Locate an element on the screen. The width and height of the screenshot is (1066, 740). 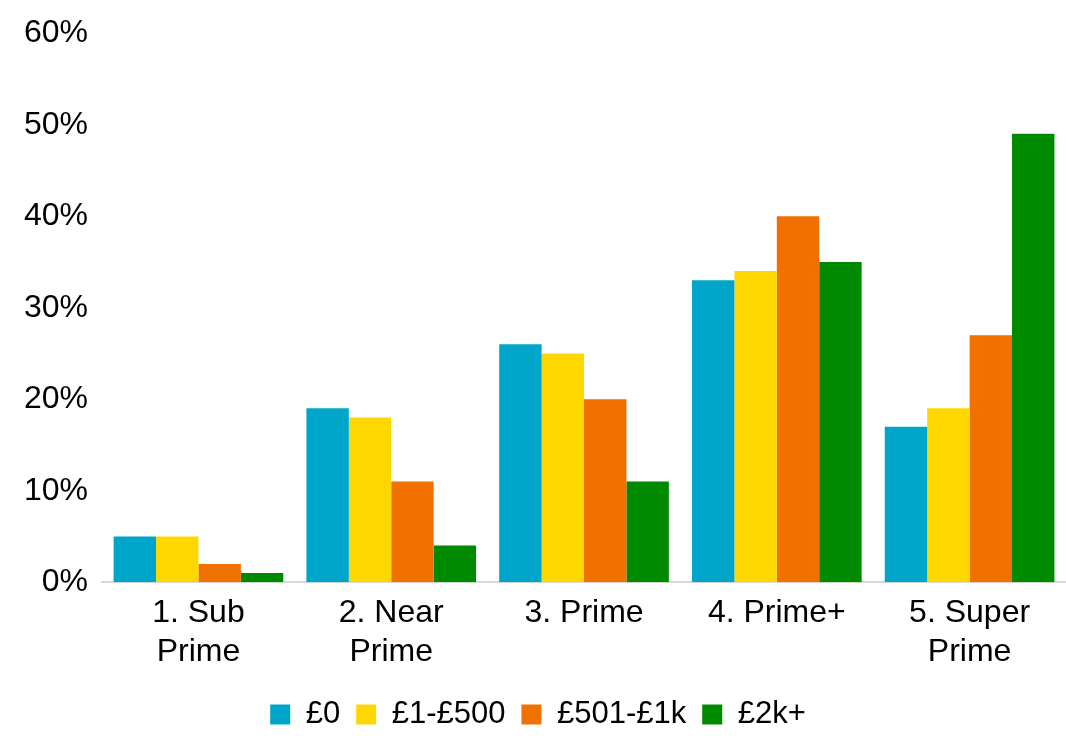
y-tick-label: 20% is located at coordinates (56, 397).